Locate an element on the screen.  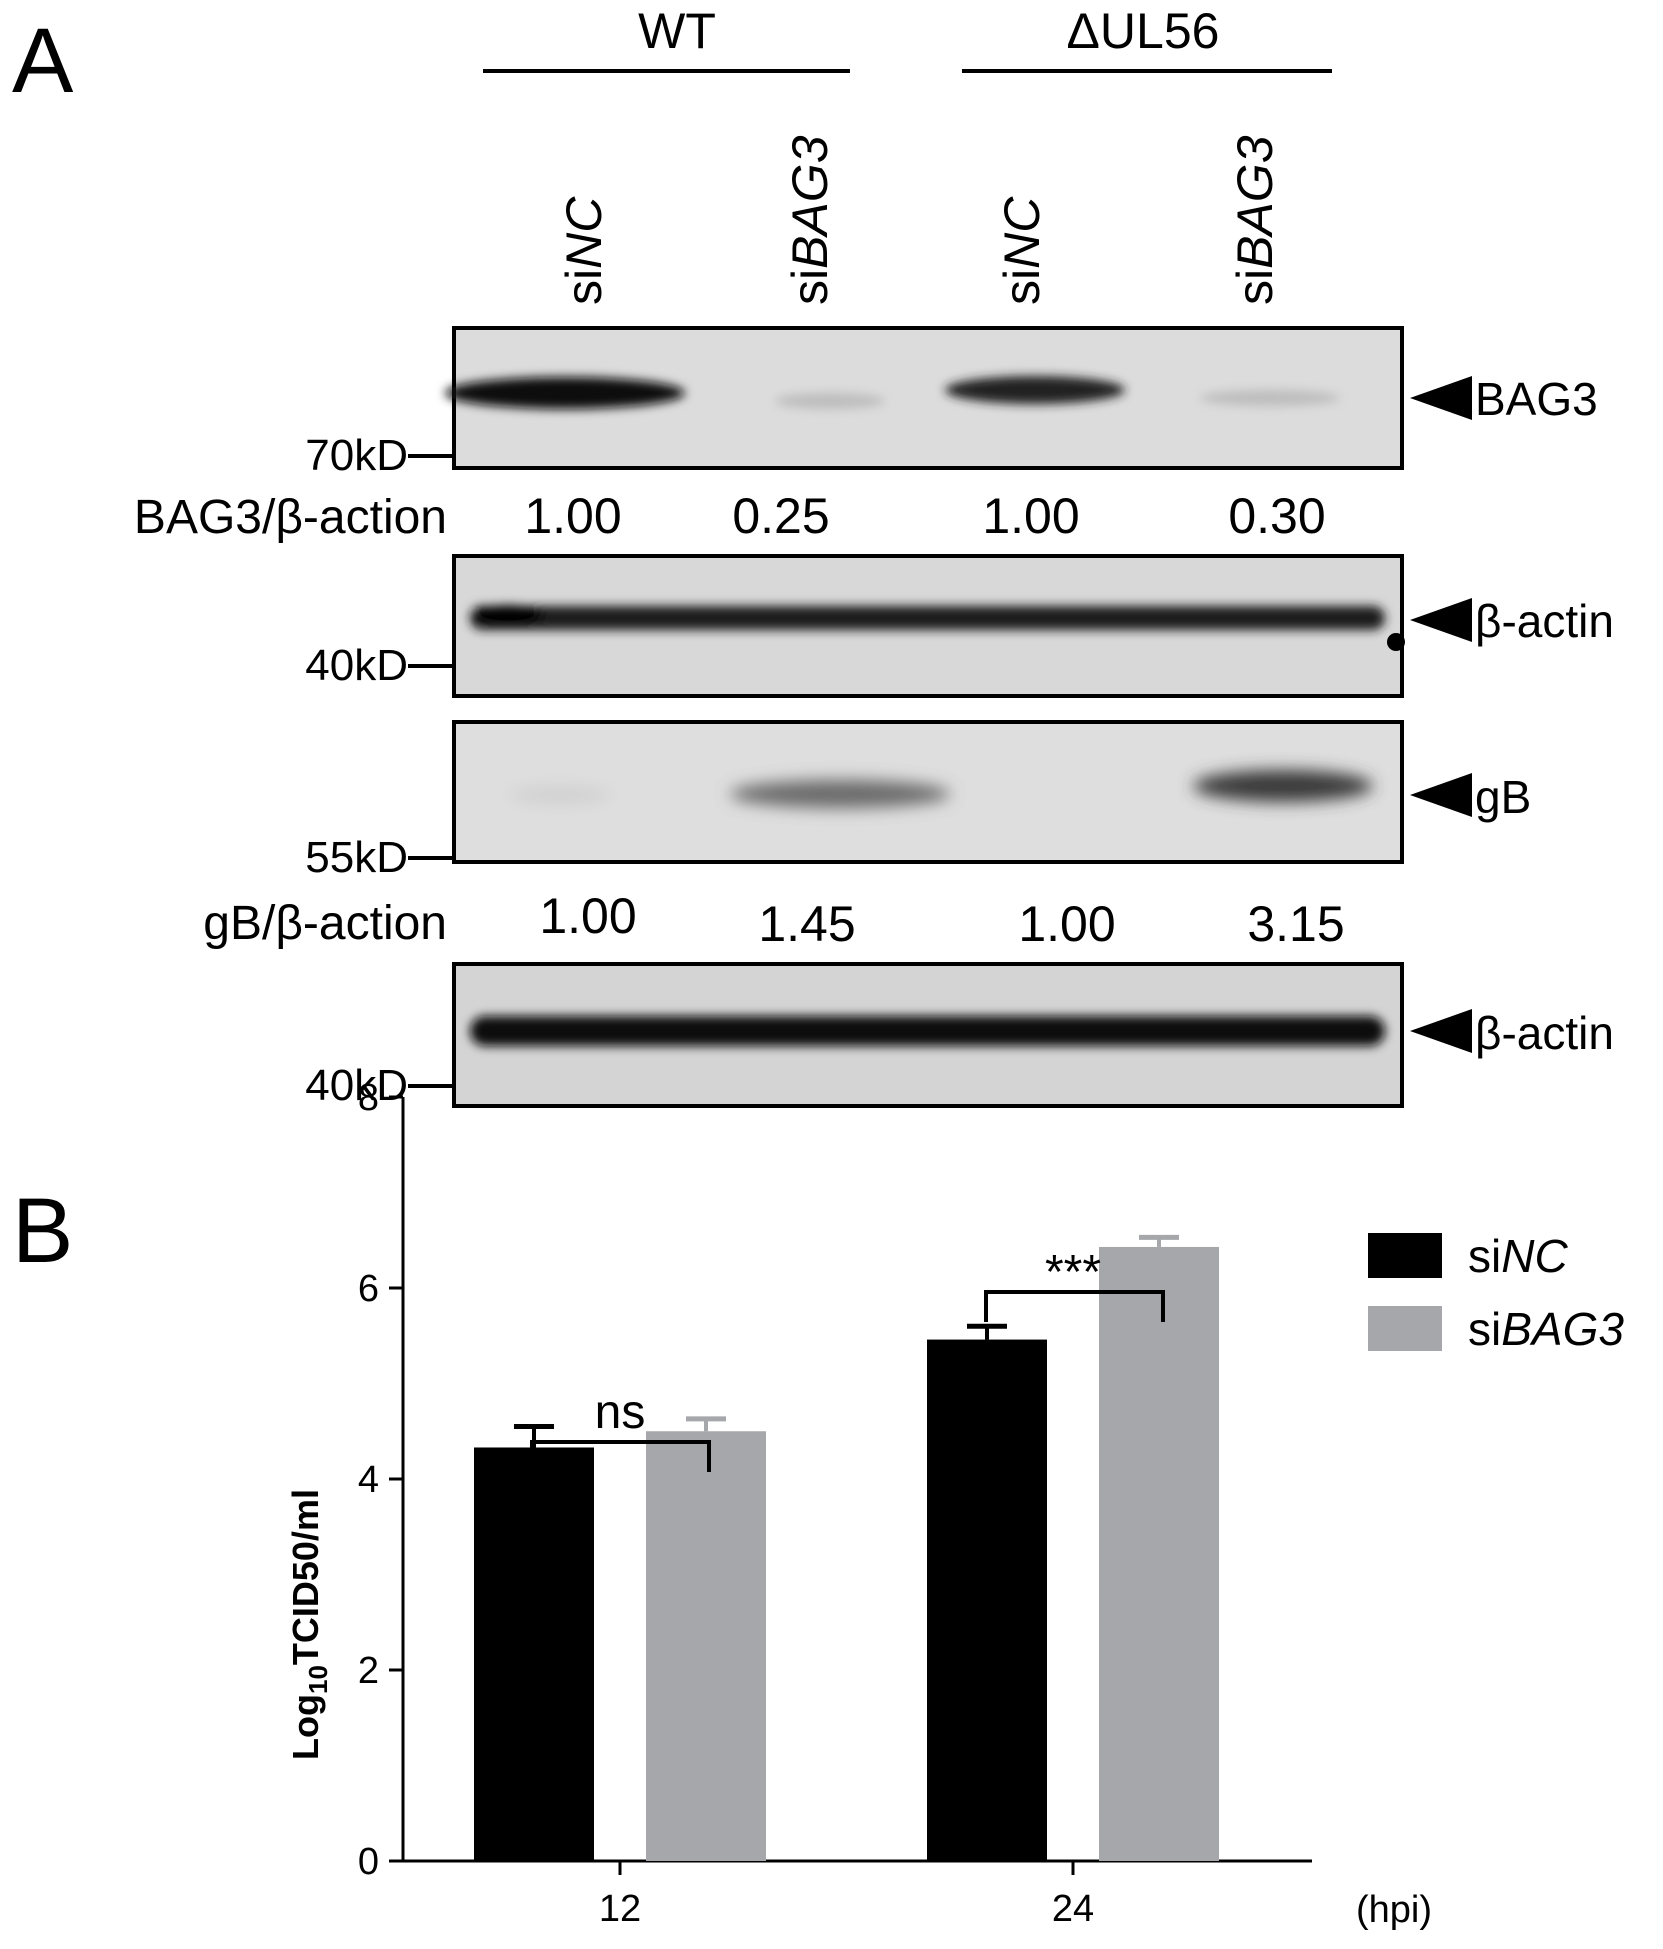
x-axis-unit: (hpi) is located at coordinates (1394, 1910).